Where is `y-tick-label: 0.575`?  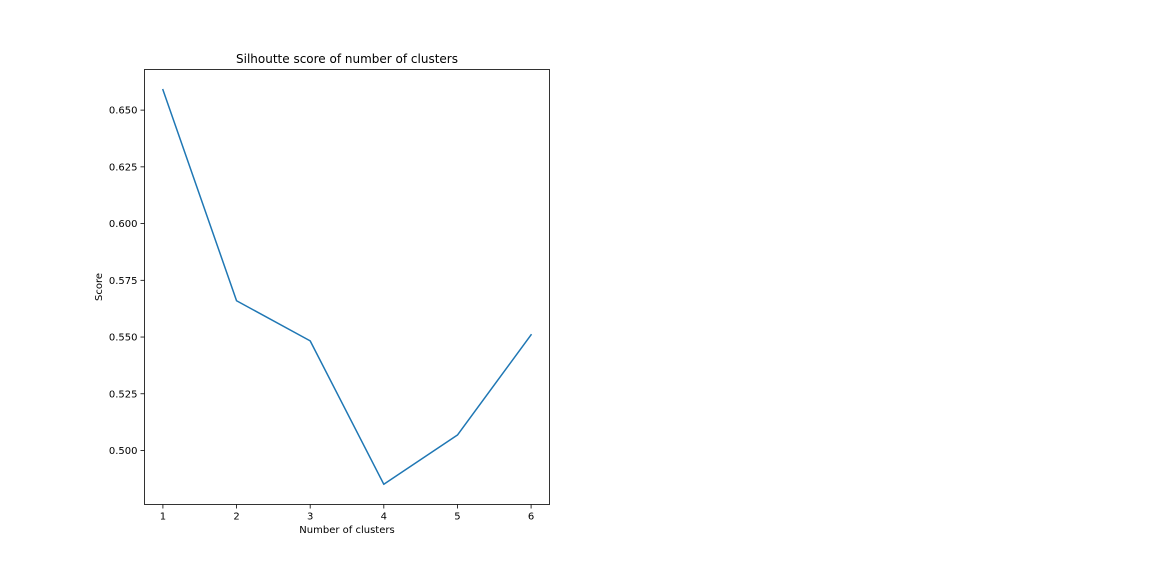
y-tick-label: 0.575 is located at coordinates (123, 281).